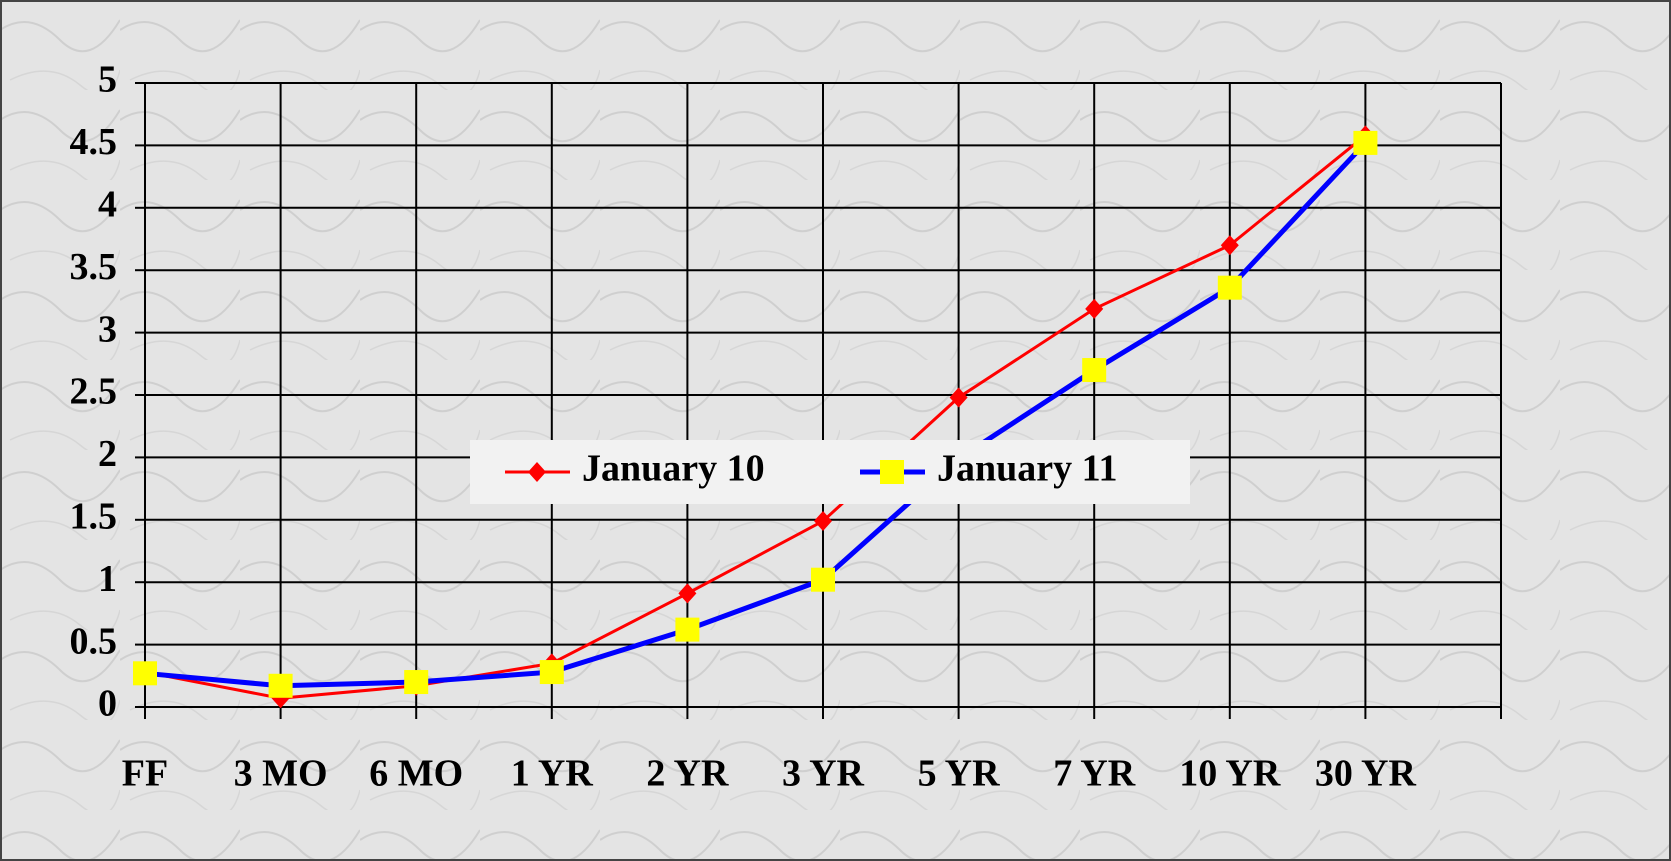  I want to click on y-tick-label: 2.5, so click(94, 392).